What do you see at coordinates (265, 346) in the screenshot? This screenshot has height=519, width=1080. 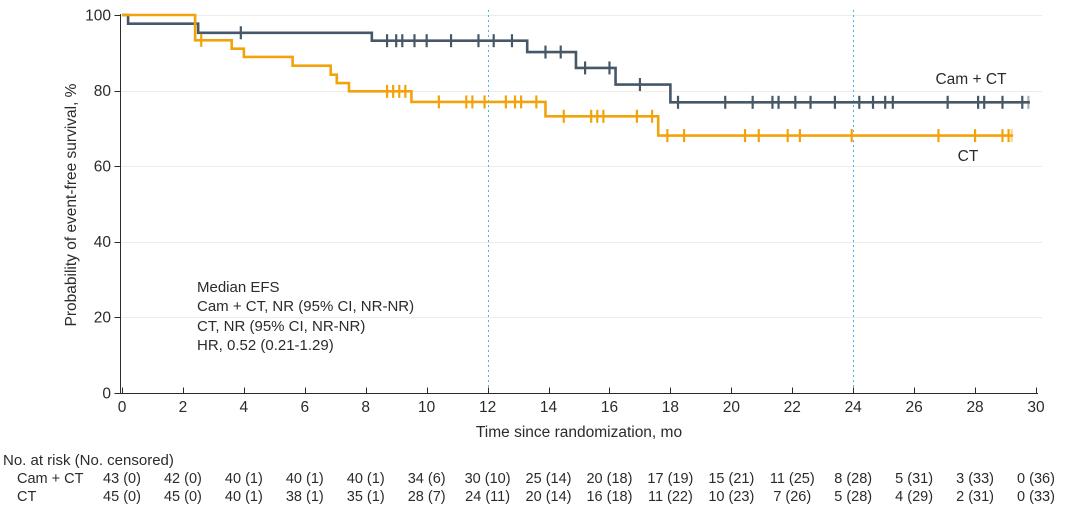 I see `annotation-line-hr: HR, 0.52 (0.21-1.29)` at bounding box center [265, 346].